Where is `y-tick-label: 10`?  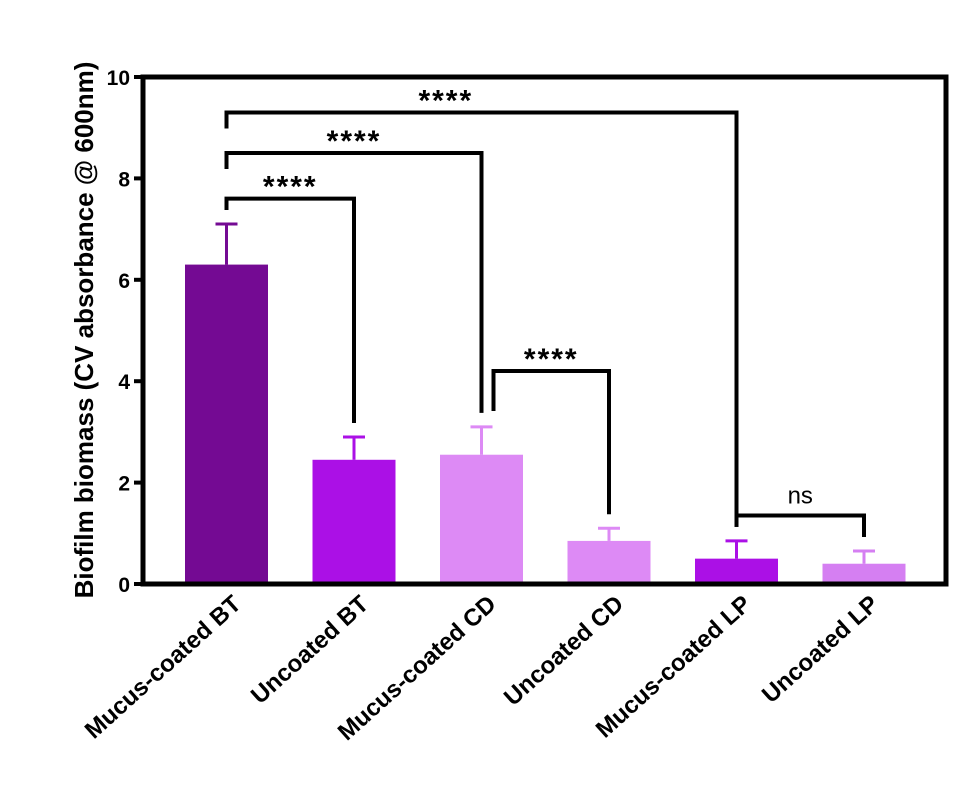
y-tick-label: 10 is located at coordinates (118, 78).